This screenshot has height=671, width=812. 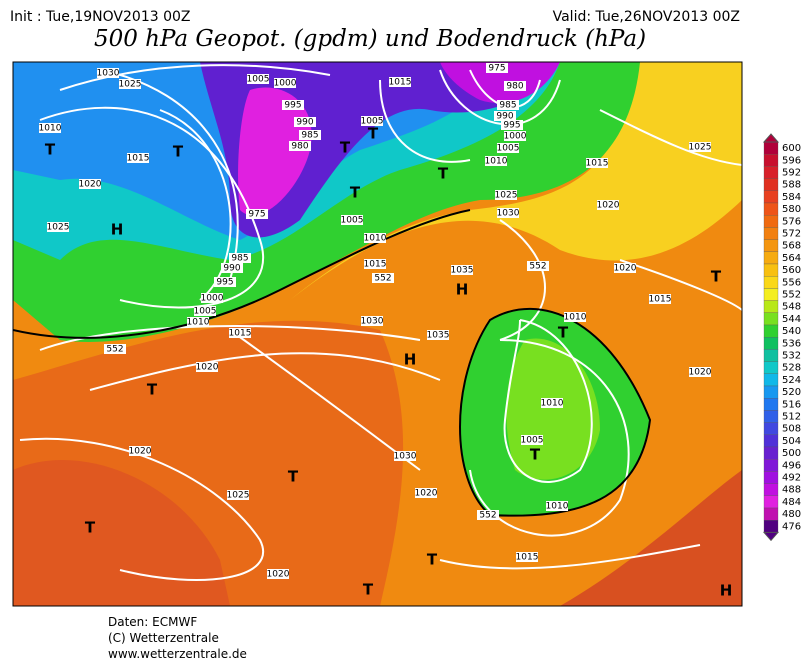 What do you see at coordinates (163, 638) in the screenshot?
I see `footer-line: (C) Wetterzentrale` at bounding box center [163, 638].